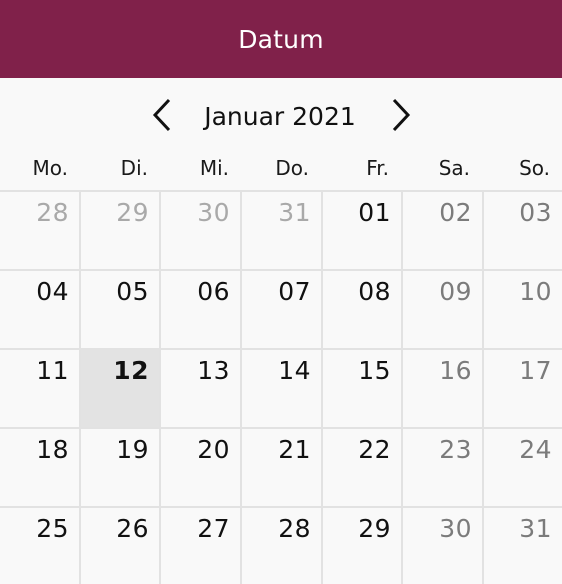  Describe the element at coordinates (361, 466) in the screenshot. I see `day-cell: 22` at that location.